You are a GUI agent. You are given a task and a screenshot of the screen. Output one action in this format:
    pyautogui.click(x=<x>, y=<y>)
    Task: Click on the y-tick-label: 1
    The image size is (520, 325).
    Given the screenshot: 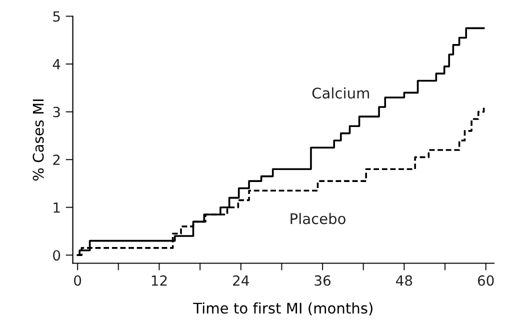 What is the action you would take?
    pyautogui.click(x=57, y=207)
    